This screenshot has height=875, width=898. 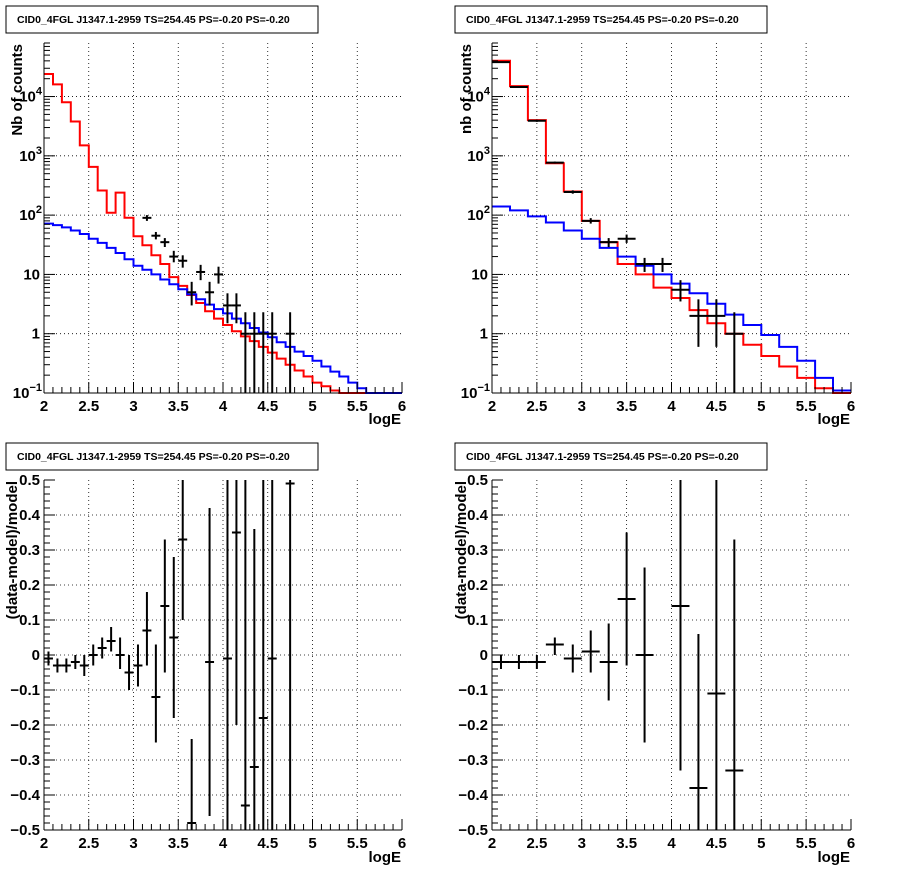 What do you see at coordinates (466, 89) in the screenshot?
I see `y-axis-label: nb of counts` at bounding box center [466, 89].